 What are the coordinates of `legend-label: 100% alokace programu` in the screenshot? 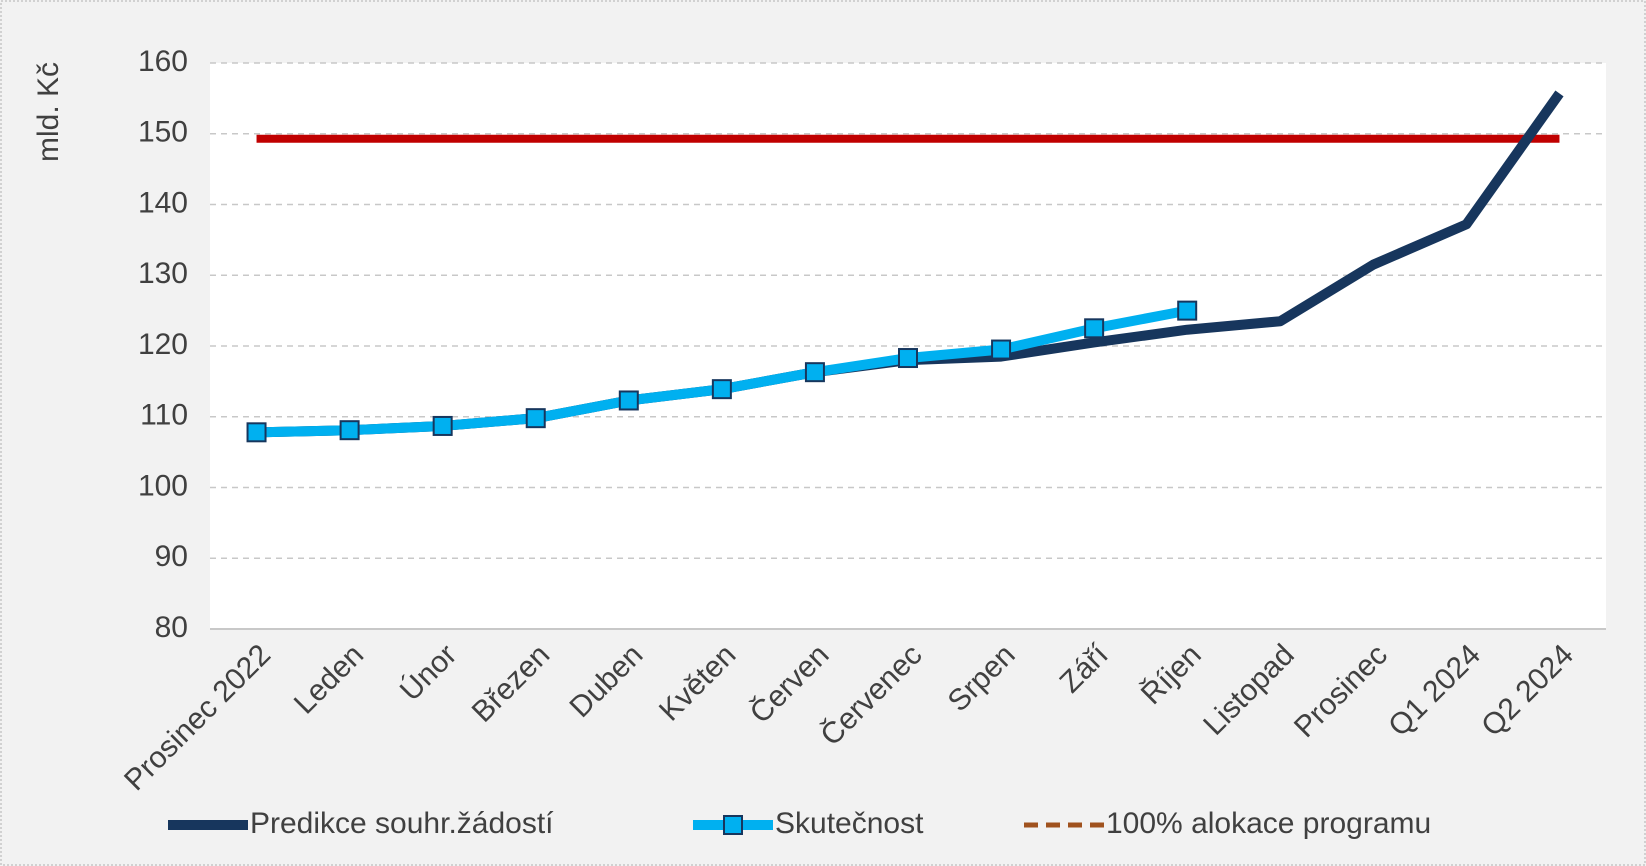 It's located at (1268, 823).